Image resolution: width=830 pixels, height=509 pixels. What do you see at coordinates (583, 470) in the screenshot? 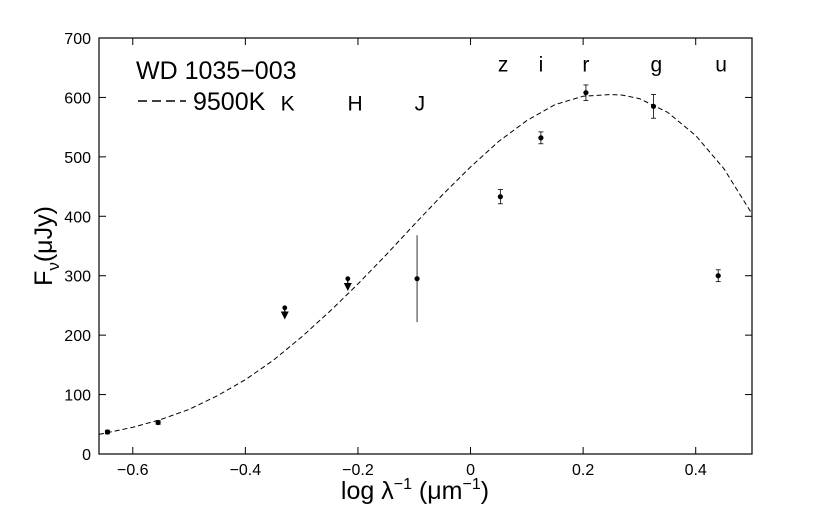
I see `x-tick-label: 0.2` at bounding box center [583, 470].